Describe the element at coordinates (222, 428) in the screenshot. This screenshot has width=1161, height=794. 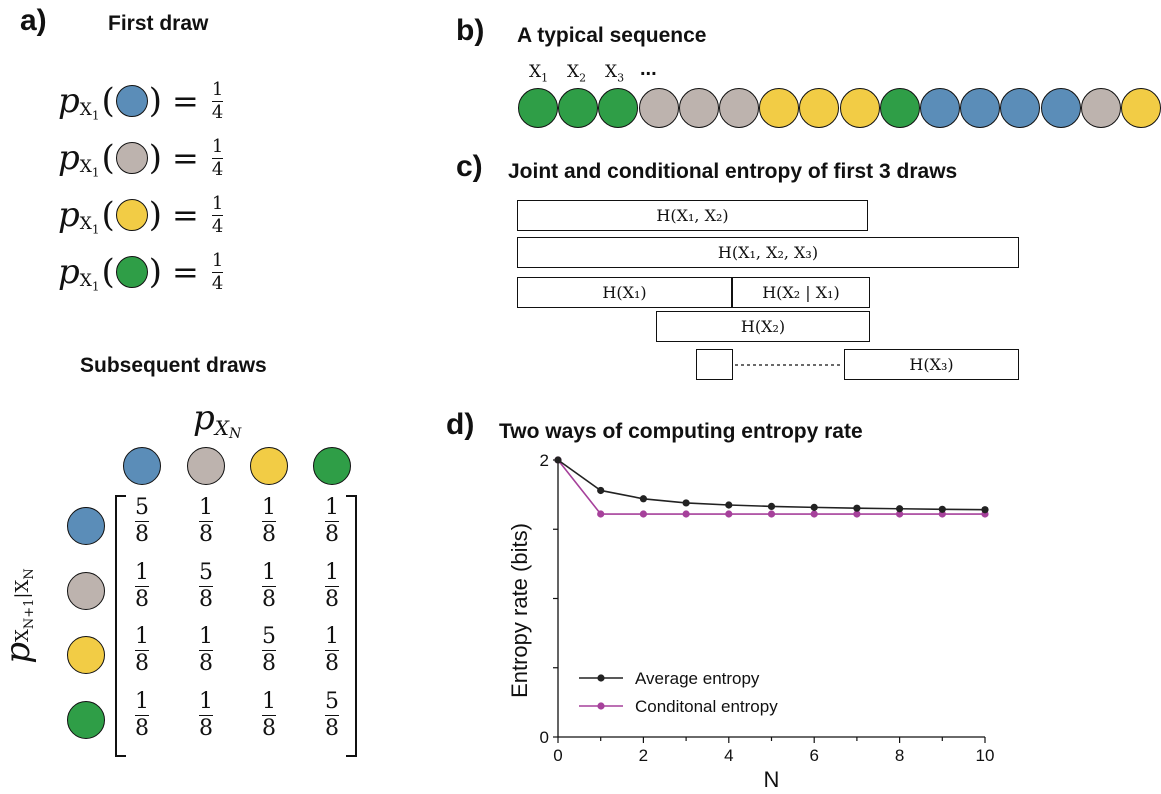
I see `matrix-column-label-sub: X` at that location.